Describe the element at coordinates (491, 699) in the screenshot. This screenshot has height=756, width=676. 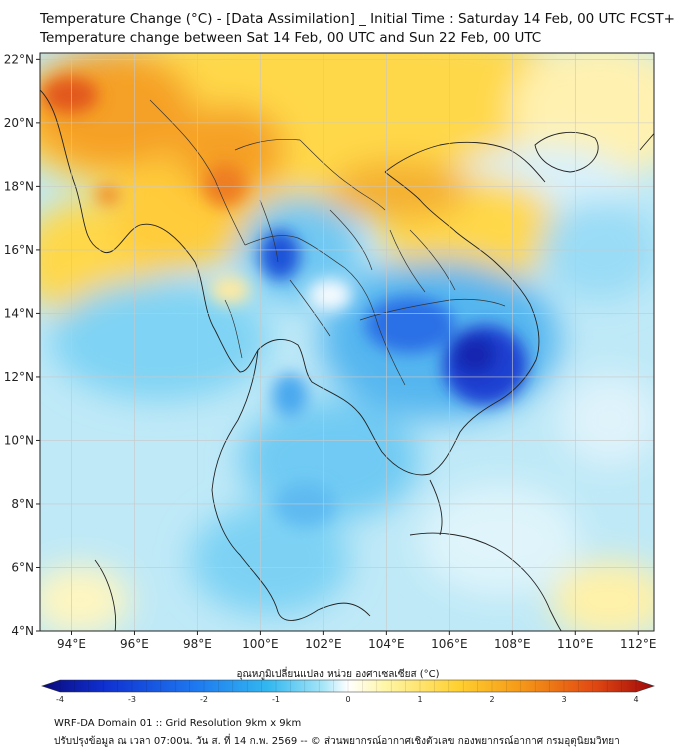
I see `colorbar-tick-label: 2` at that location.